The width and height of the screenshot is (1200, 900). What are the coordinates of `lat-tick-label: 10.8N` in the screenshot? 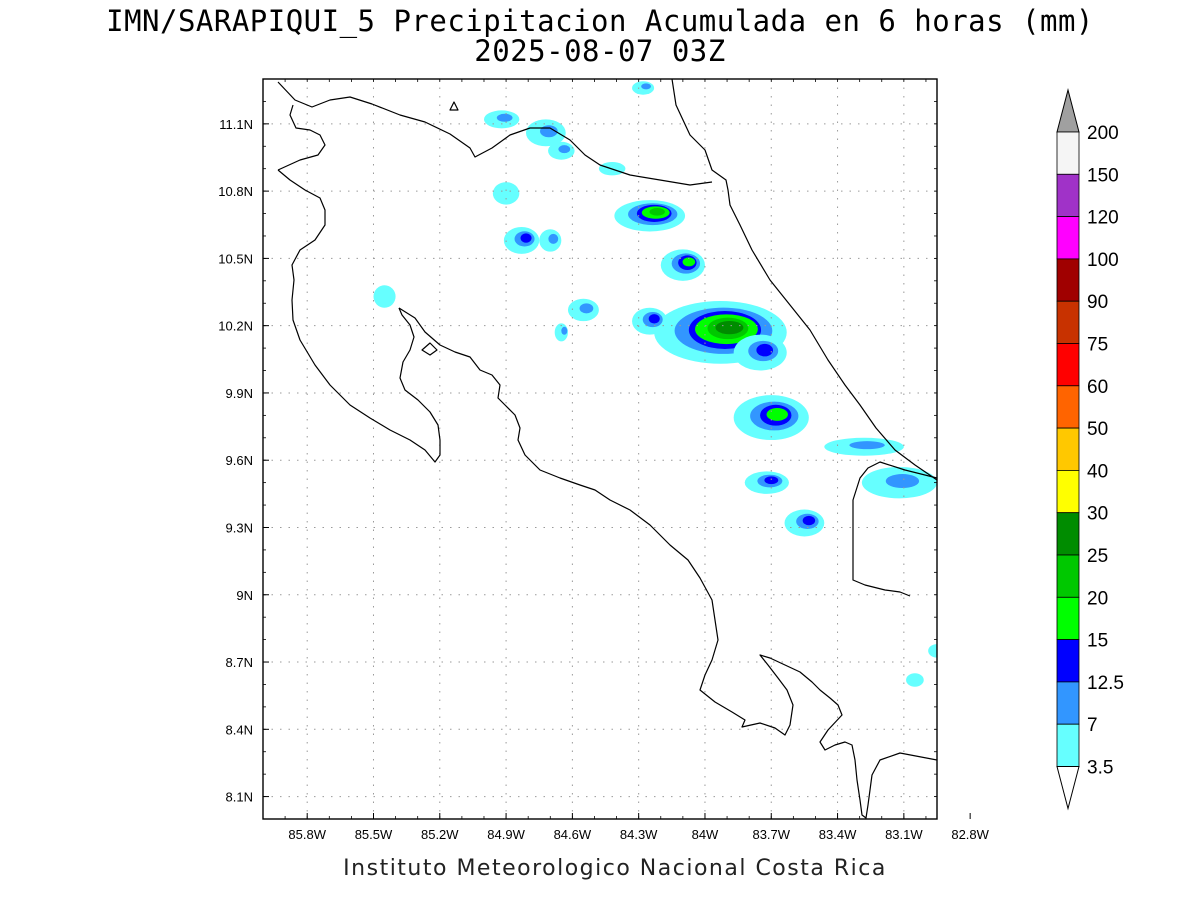 It's located at (235, 191).